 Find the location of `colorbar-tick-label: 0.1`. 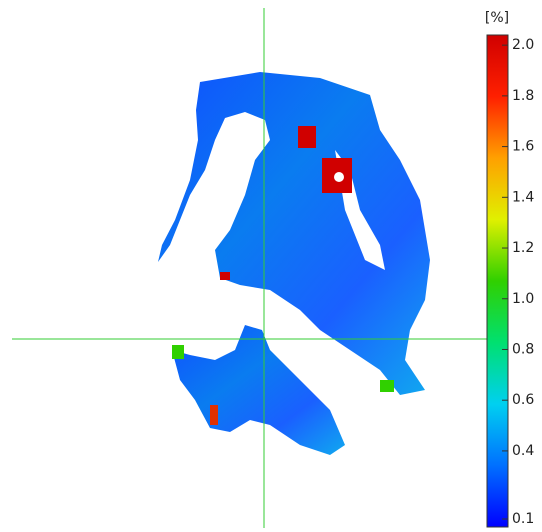

colorbar-tick-label: 0.1 is located at coordinates (523, 519).